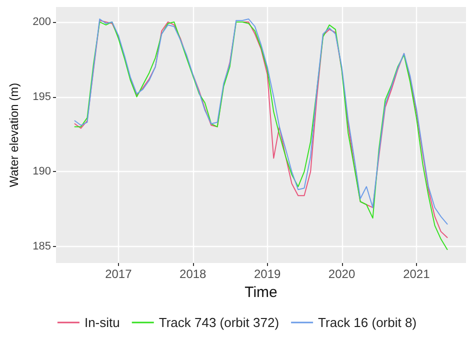 The height and width of the screenshot is (338, 474). I want to click on x-tick-label: 2021, so click(416, 274).